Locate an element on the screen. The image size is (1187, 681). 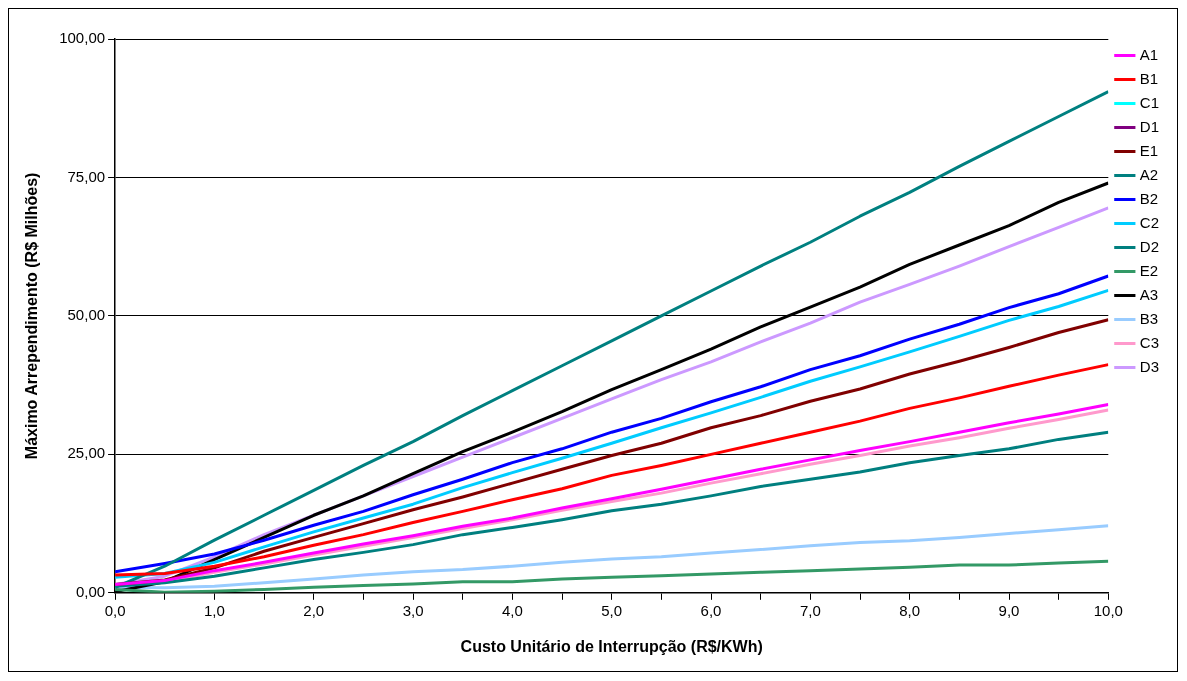
x-tick-label: 6,0 is located at coordinates (711, 610).